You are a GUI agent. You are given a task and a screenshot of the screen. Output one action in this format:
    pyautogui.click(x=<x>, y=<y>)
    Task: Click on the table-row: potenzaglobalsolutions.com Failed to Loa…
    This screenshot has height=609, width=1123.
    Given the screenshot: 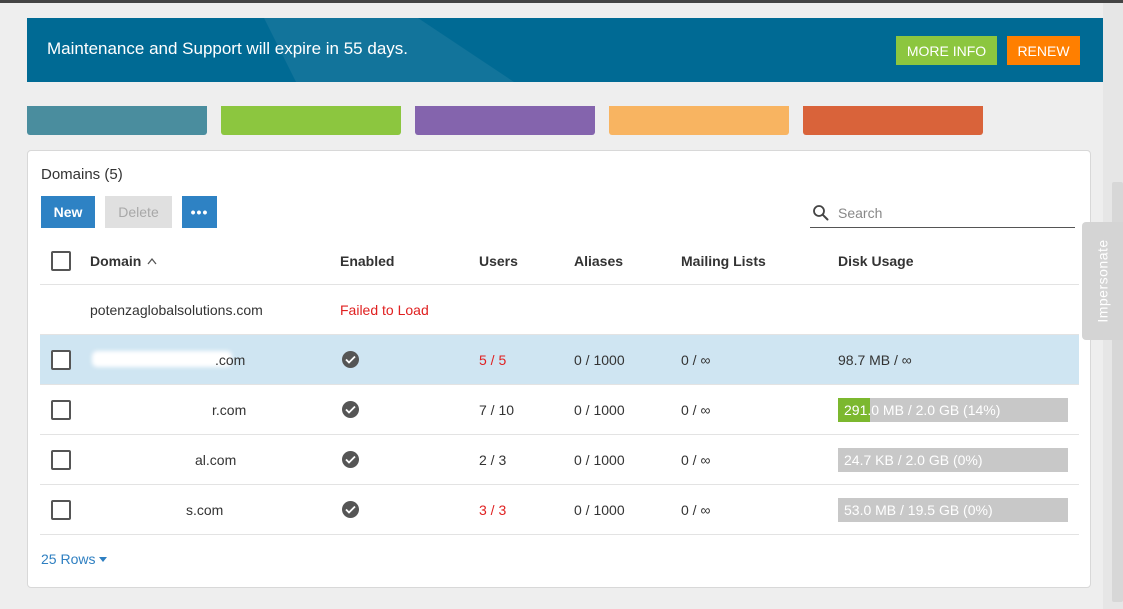 What is the action you would take?
    pyautogui.click(x=559, y=310)
    